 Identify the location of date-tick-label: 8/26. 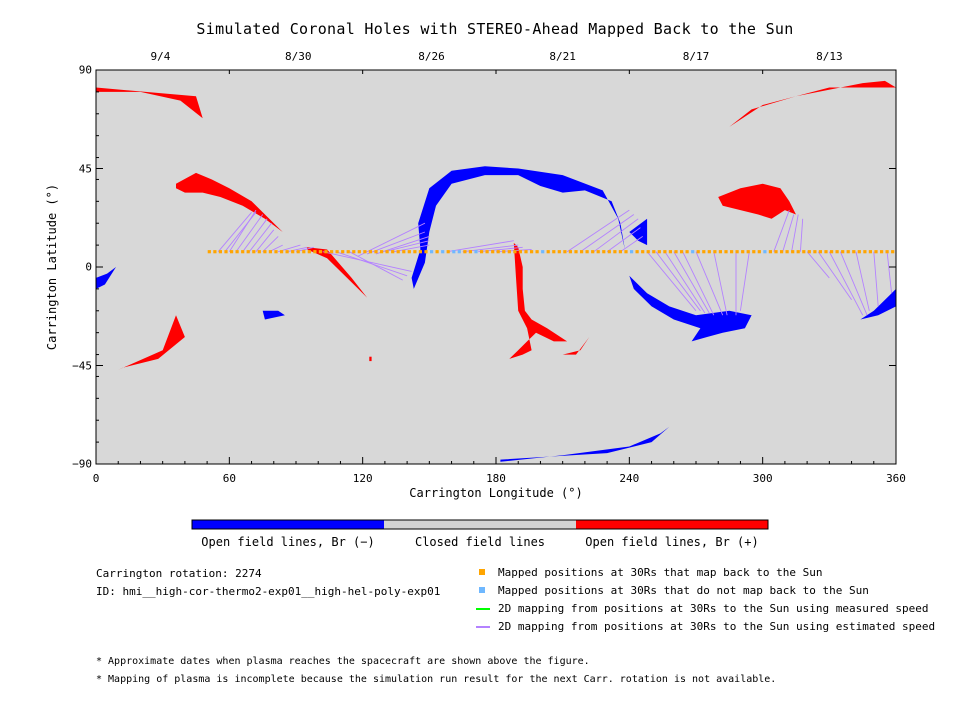
(431, 56).